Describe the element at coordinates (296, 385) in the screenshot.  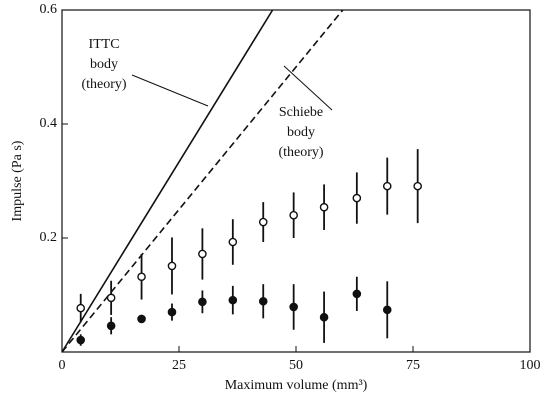
I see `x-axis-label: Maximum volume (mm³)` at that location.